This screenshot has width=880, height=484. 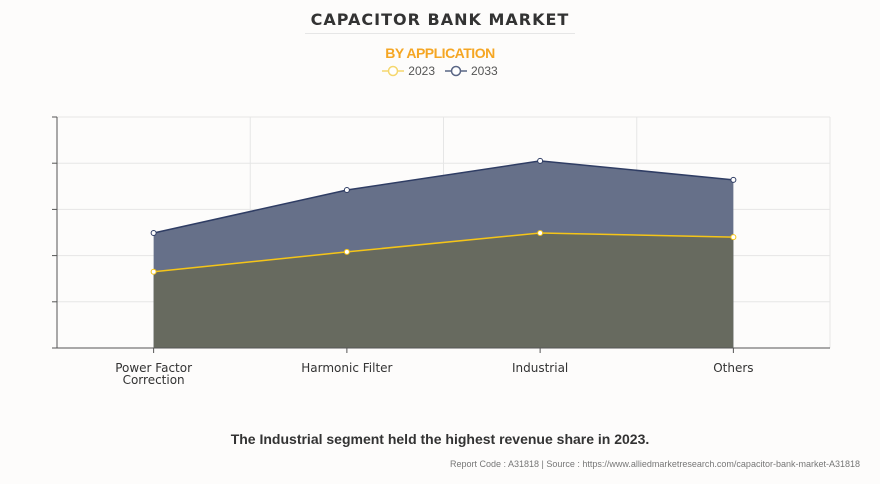 I want to click on legend-item-2033: 2033, so click(x=471, y=71).